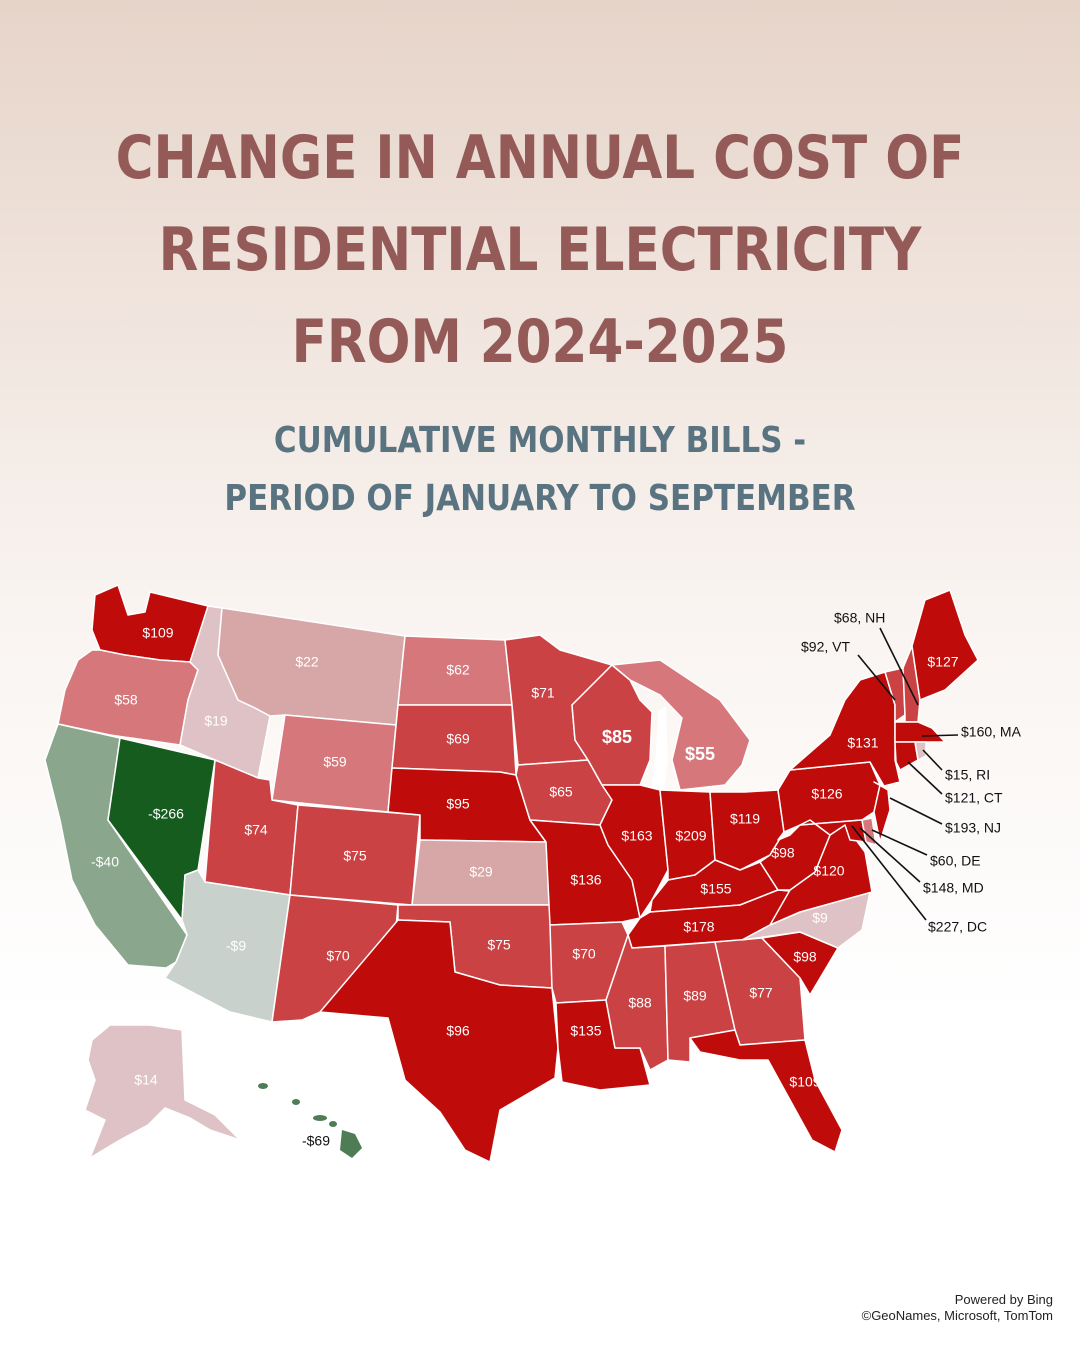 This screenshot has height=1350, width=1080. What do you see at coordinates (690, 836) in the screenshot?
I see `state-label-IN: $209` at bounding box center [690, 836].